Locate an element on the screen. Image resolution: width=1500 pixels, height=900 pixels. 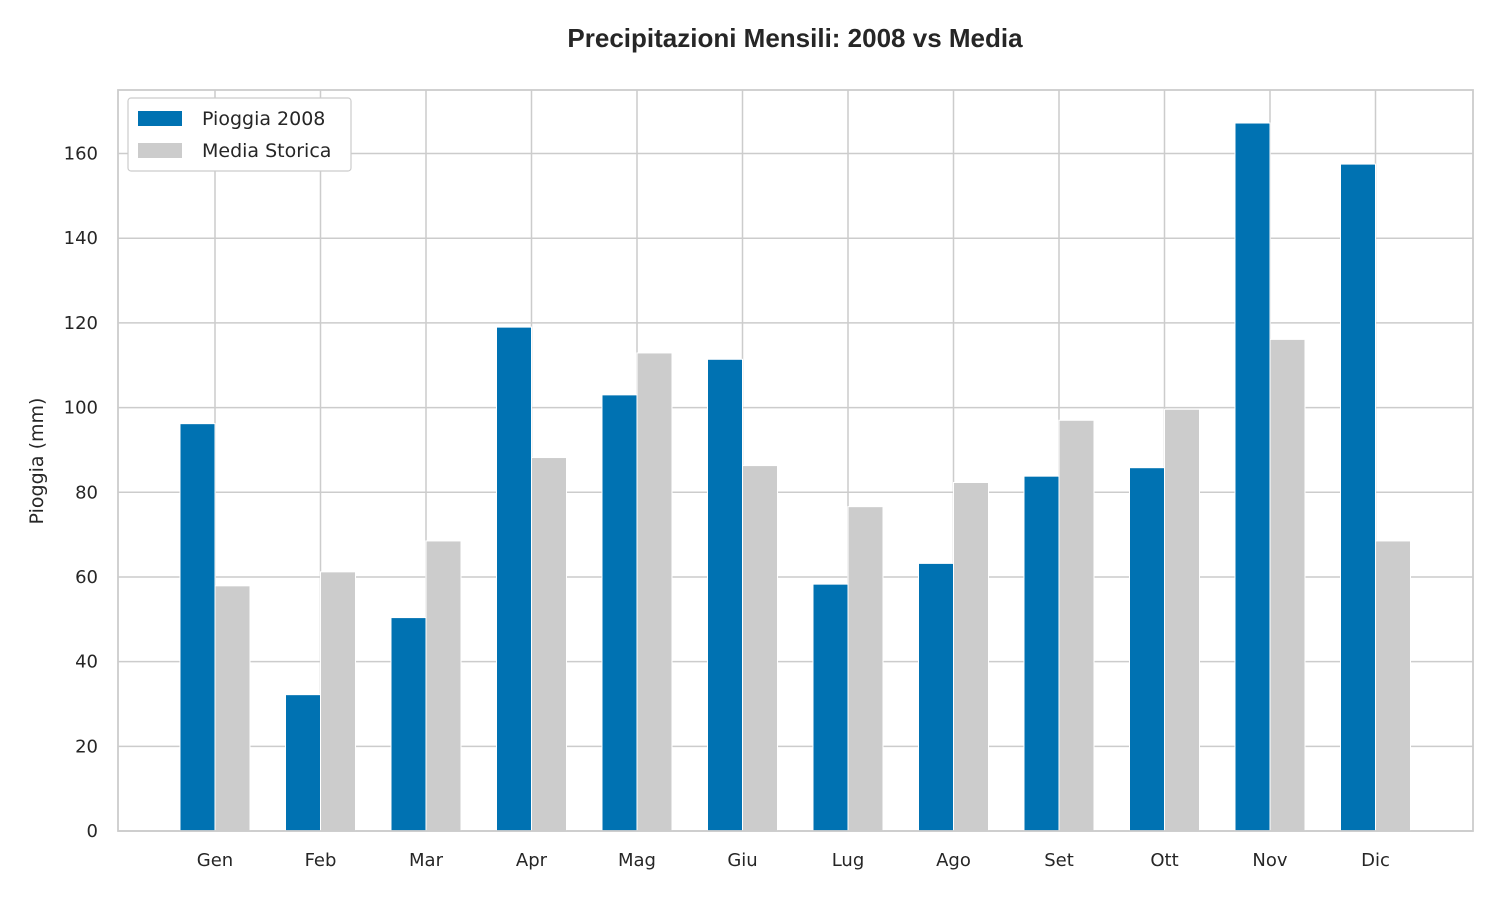
y-tick-label: 140 is located at coordinates (81, 238).